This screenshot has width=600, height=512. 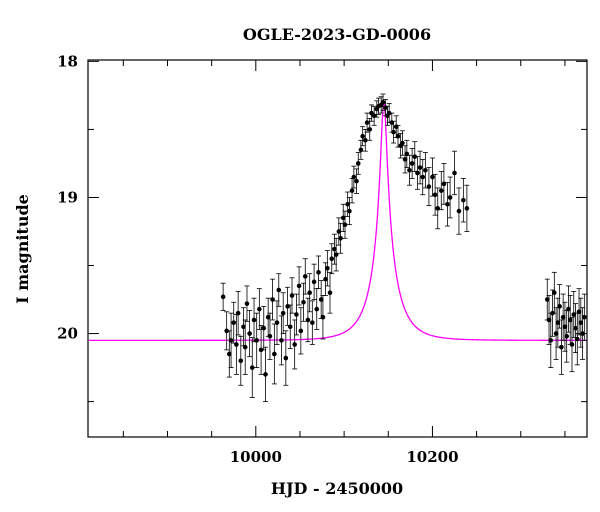 What do you see at coordinates (22, 249) in the screenshot?
I see `y-axis-label: I magnitude` at bounding box center [22, 249].